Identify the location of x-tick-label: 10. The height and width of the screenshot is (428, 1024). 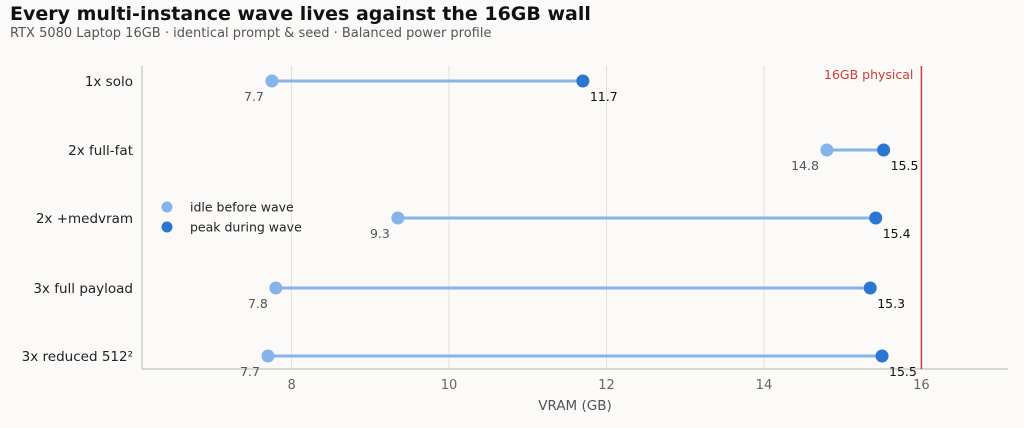
(449, 385).